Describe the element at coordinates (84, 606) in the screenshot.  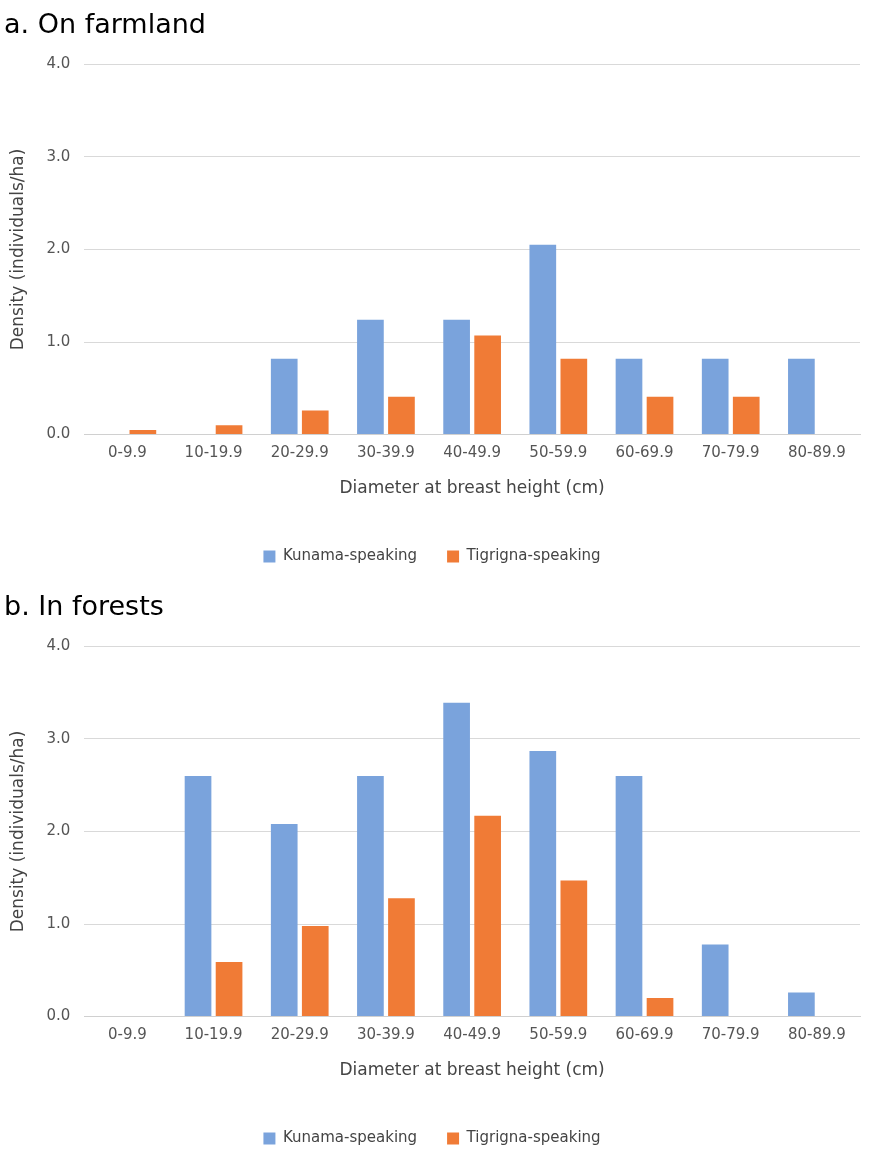
I see `chart-title: b. In forests` at that location.